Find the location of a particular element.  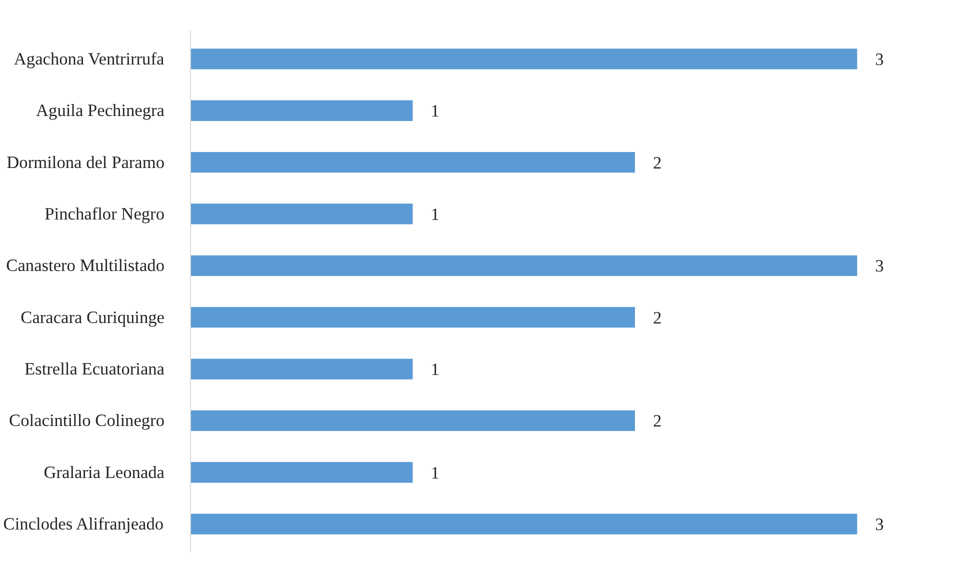

y-tick-label: Cinclodes Alifranjeado is located at coordinates (83, 524).